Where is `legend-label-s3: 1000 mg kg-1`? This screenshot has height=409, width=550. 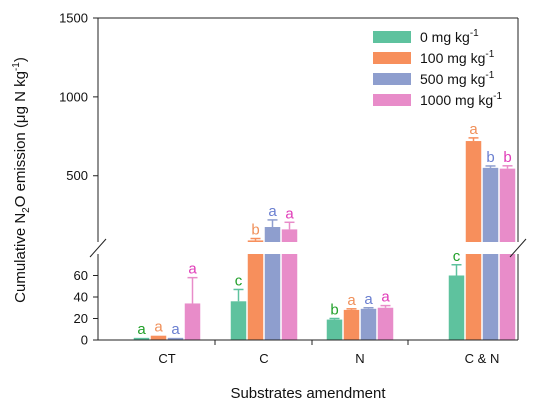 legend-label-s3: 1000 mg kg-1 is located at coordinates (461, 99).